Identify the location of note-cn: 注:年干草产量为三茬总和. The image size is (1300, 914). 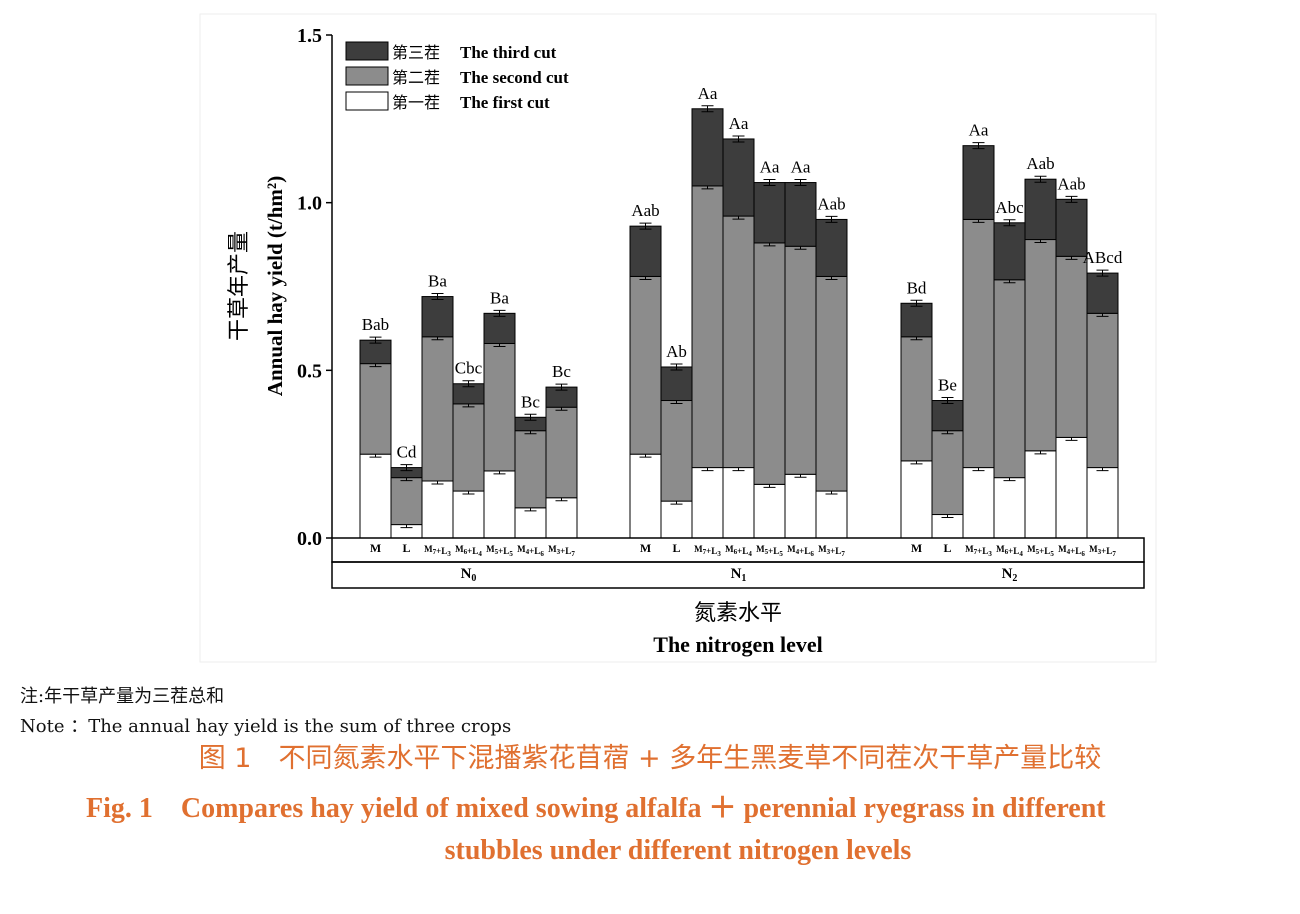
(122, 696).